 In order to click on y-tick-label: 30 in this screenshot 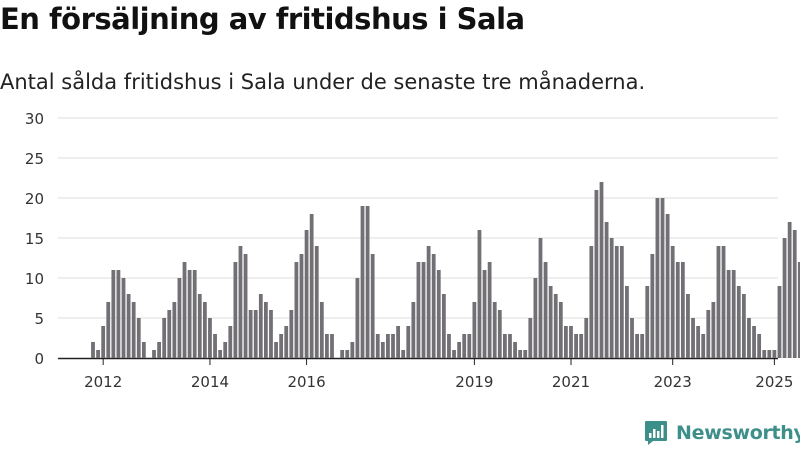, I will do `click(34, 119)`.